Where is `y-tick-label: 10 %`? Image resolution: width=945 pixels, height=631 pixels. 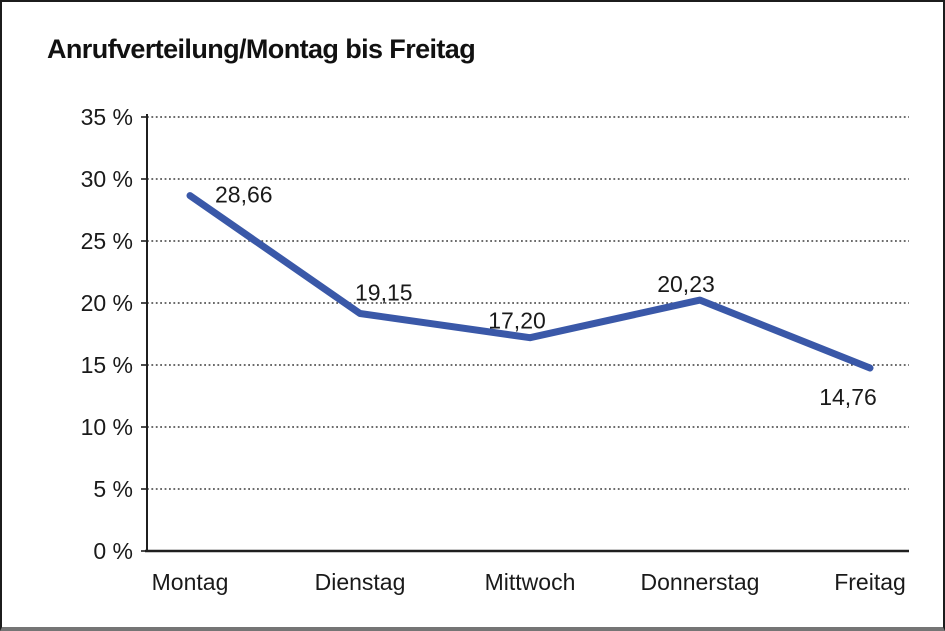 y-tick-label: 10 % is located at coordinates (107, 427).